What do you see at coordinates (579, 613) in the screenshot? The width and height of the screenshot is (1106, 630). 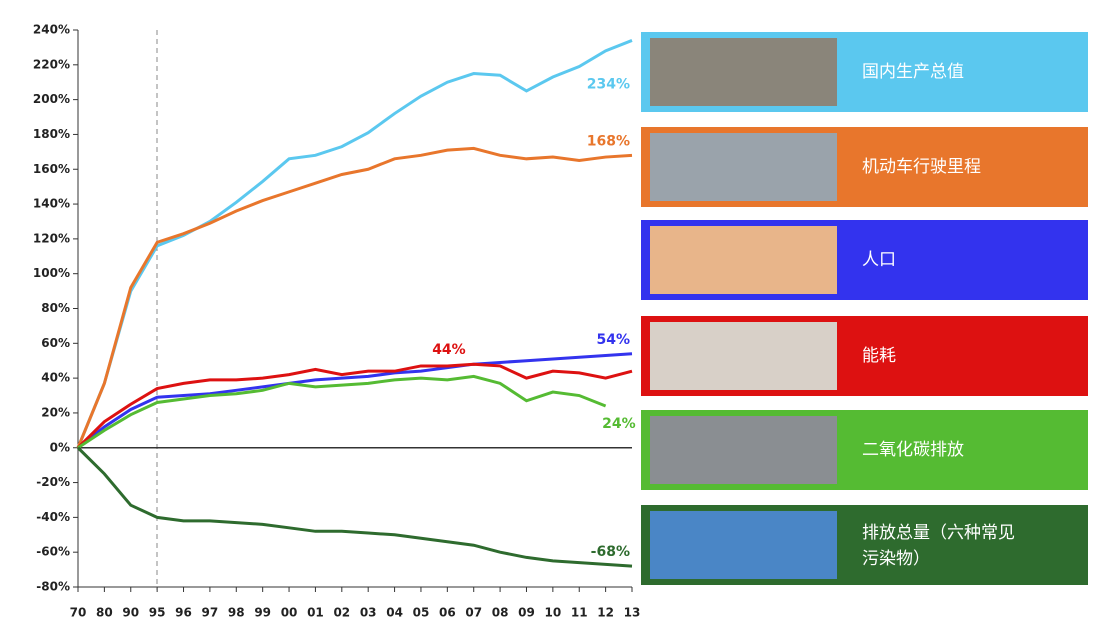 I see `x-tick-label: 11` at bounding box center [579, 613].